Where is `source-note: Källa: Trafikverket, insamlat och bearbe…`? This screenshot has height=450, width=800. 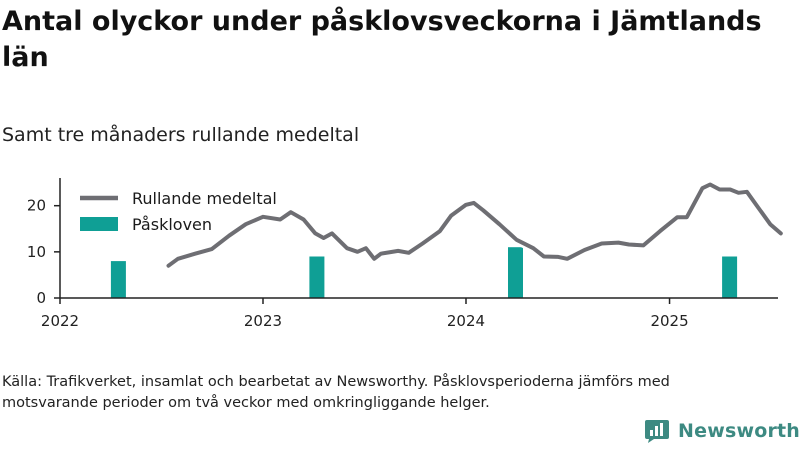 source-note: Källa: Trafikverket, insamlat och bearbe… is located at coordinates (336, 392).